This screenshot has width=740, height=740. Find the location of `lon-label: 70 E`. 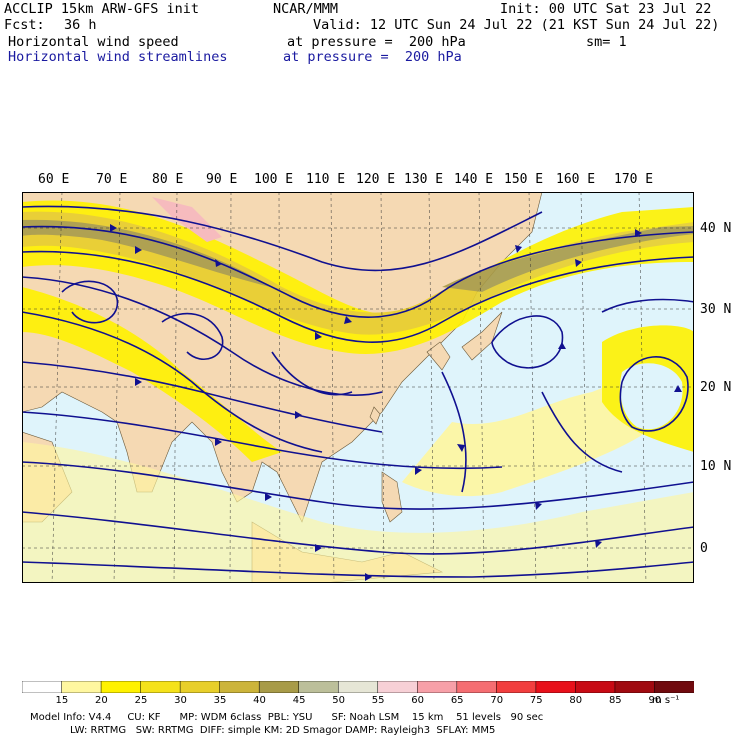

lon-label: 70 E is located at coordinates (112, 179).